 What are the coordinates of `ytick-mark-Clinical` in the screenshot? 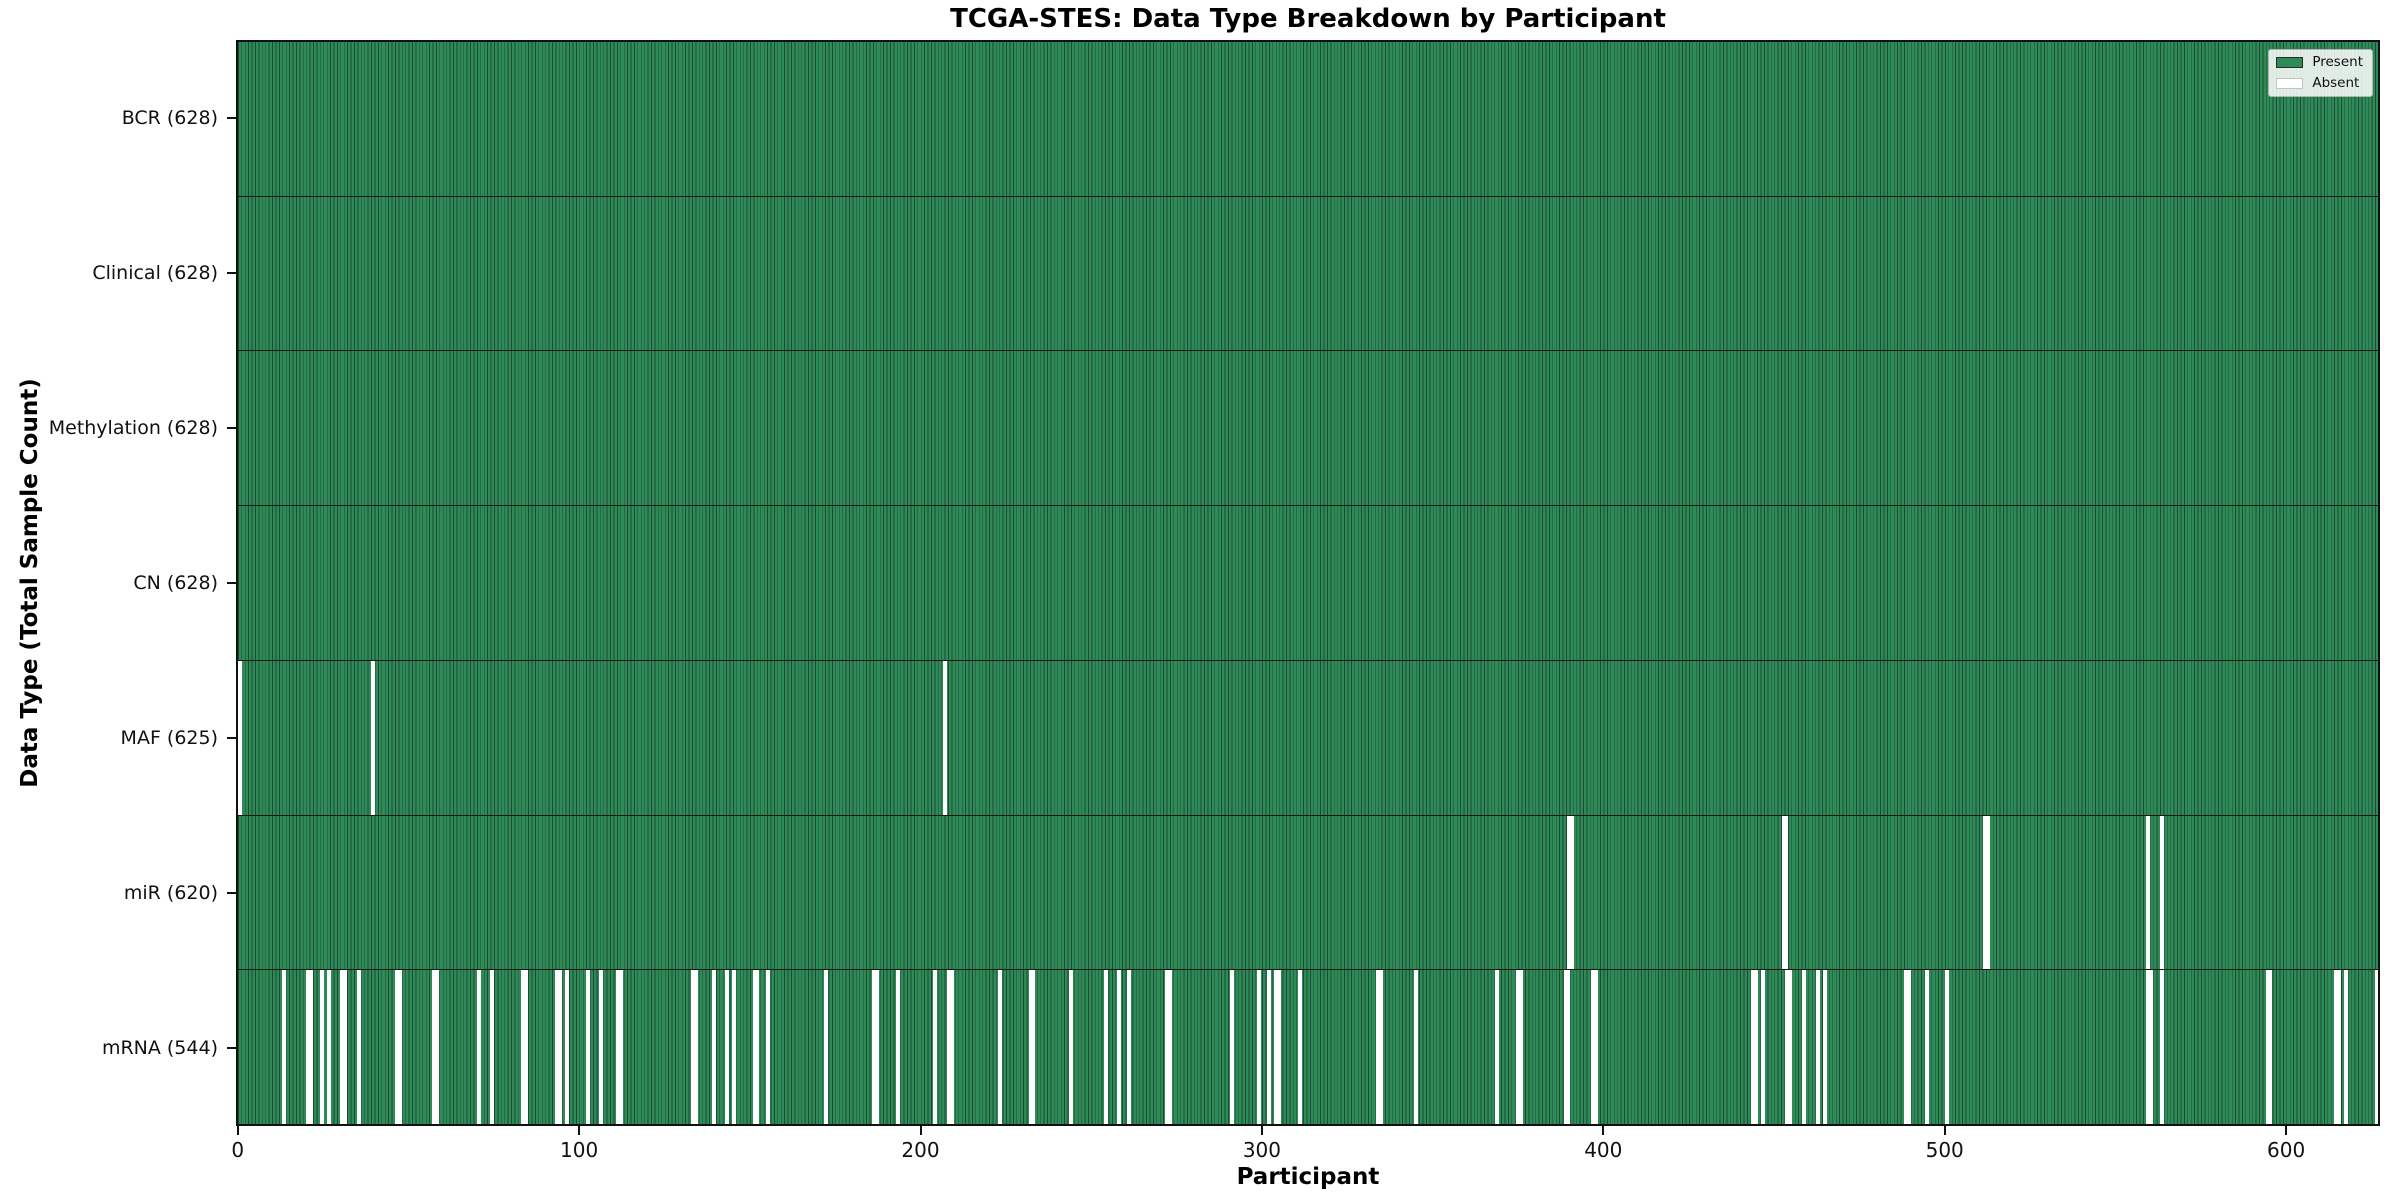 It's located at (231, 272).